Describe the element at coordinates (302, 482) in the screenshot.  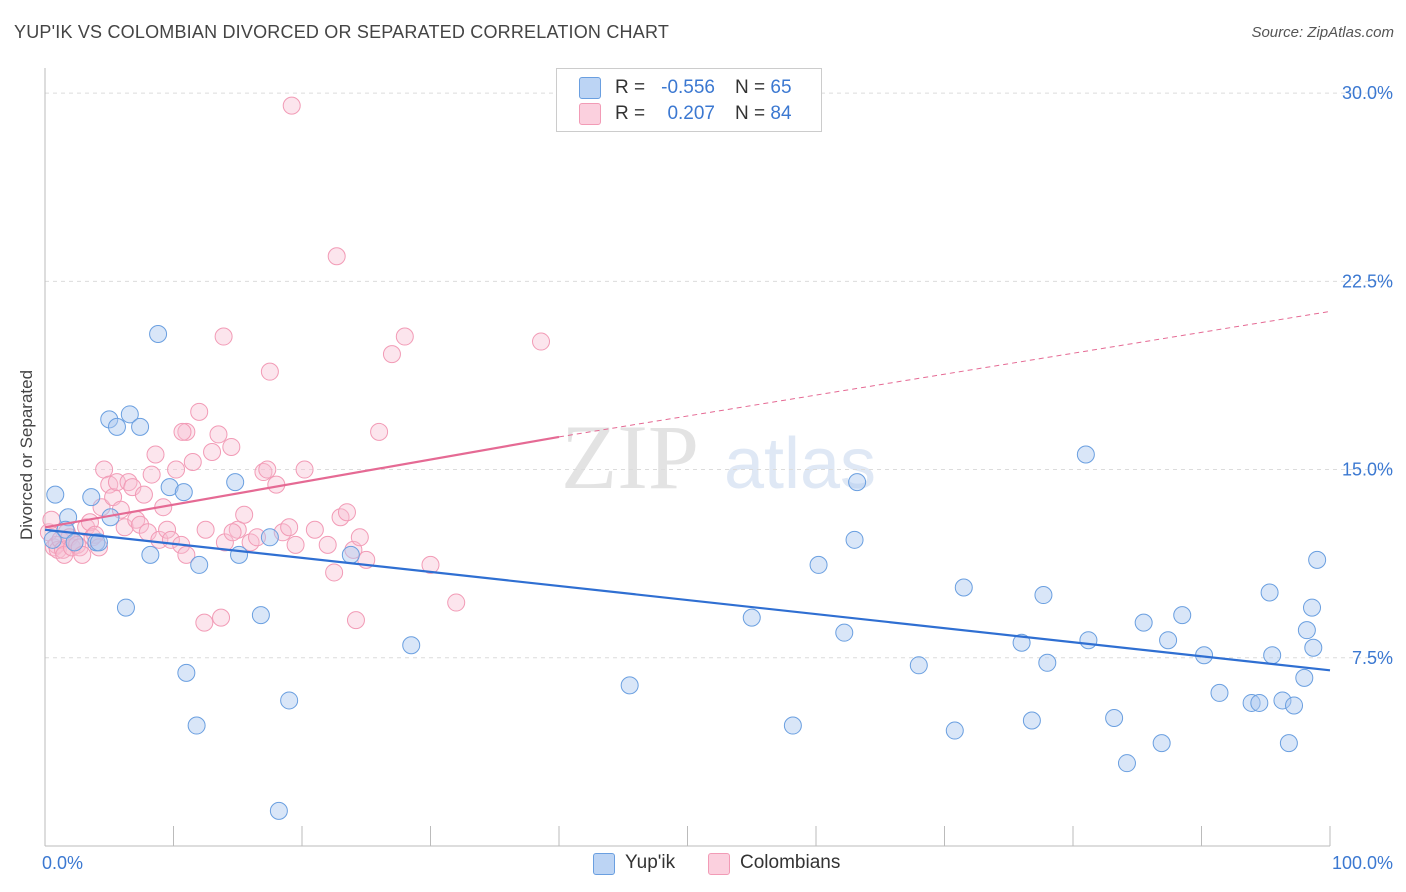
I see `colombian-trend-line` at that location.